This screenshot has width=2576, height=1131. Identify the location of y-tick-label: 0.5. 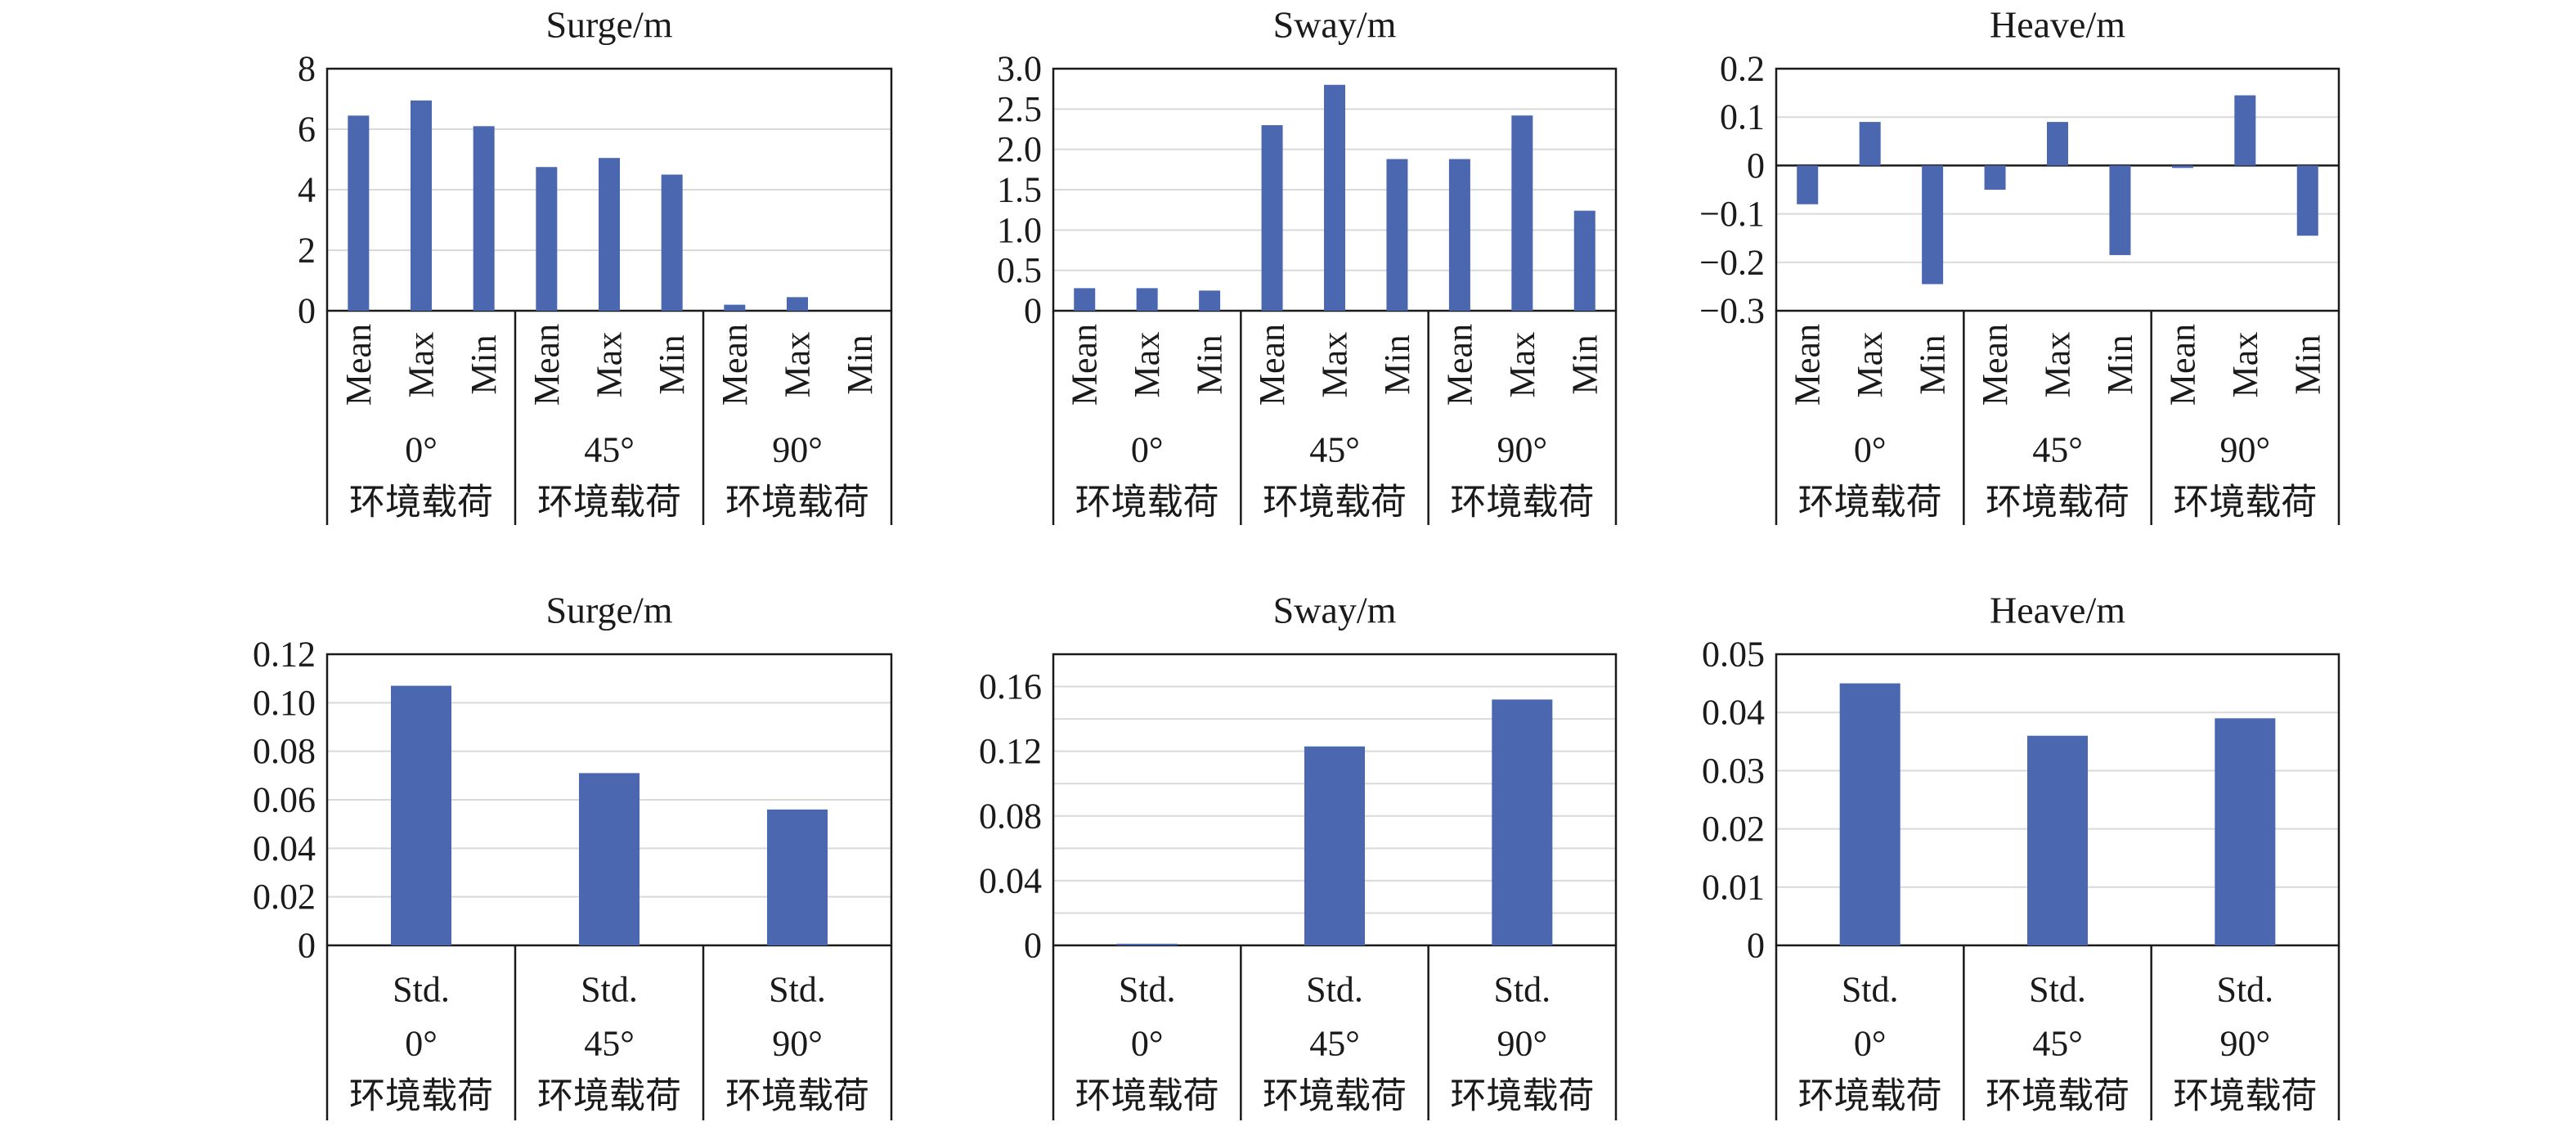
(1020, 270).